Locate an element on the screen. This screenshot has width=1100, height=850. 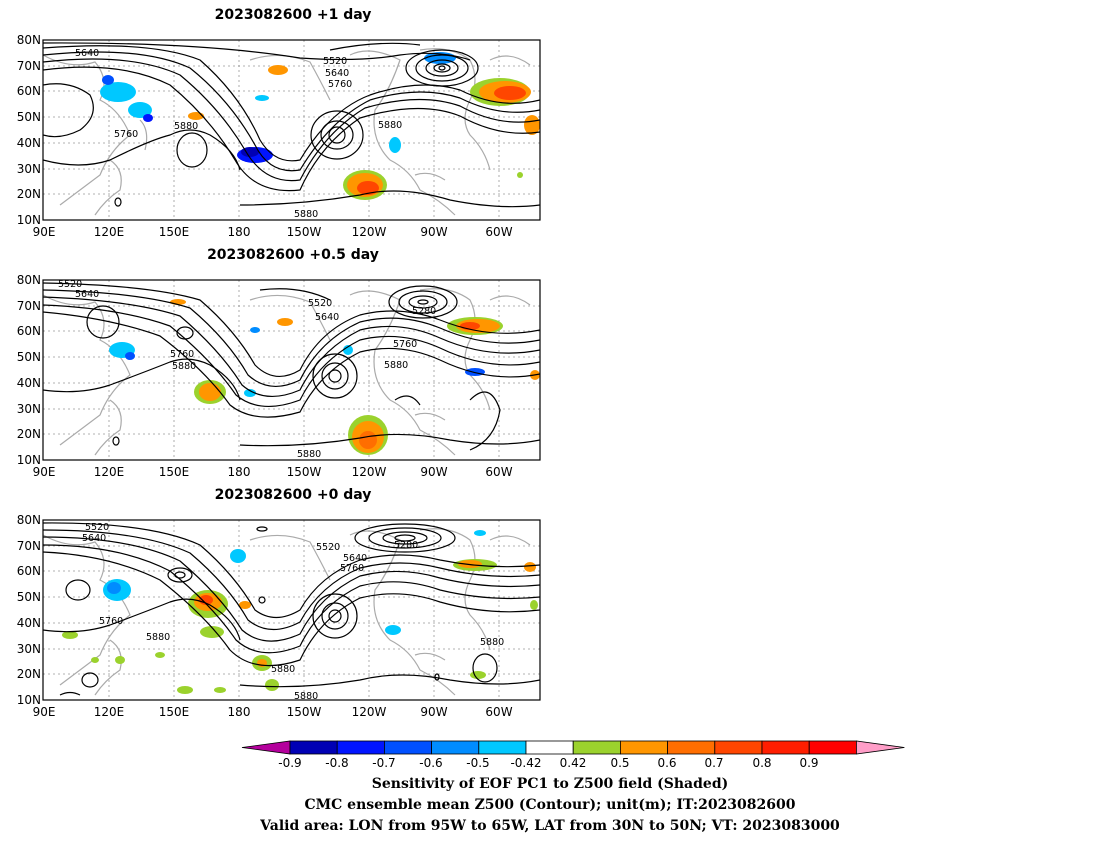
colorbar-tick-label: -0.8 is located at coordinates (336, 763).